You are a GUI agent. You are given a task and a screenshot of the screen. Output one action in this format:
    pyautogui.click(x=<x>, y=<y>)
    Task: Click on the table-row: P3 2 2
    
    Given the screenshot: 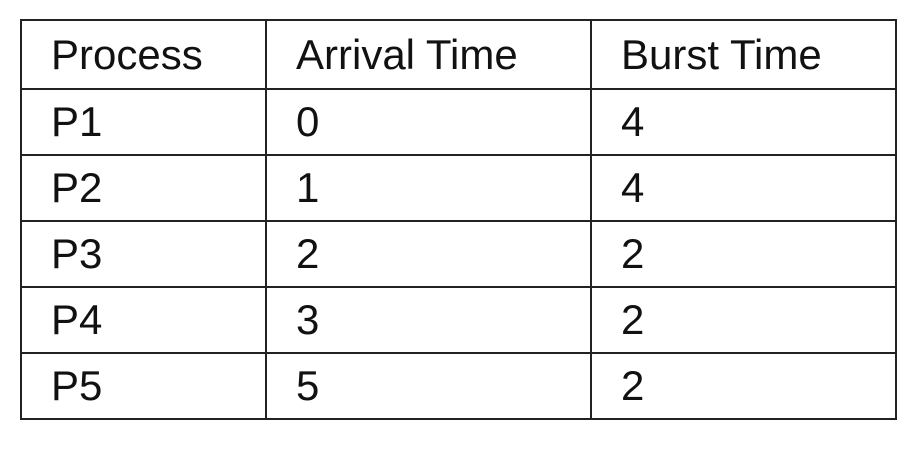 What is the action you would take?
    pyautogui.click(x=458, y=254)
    